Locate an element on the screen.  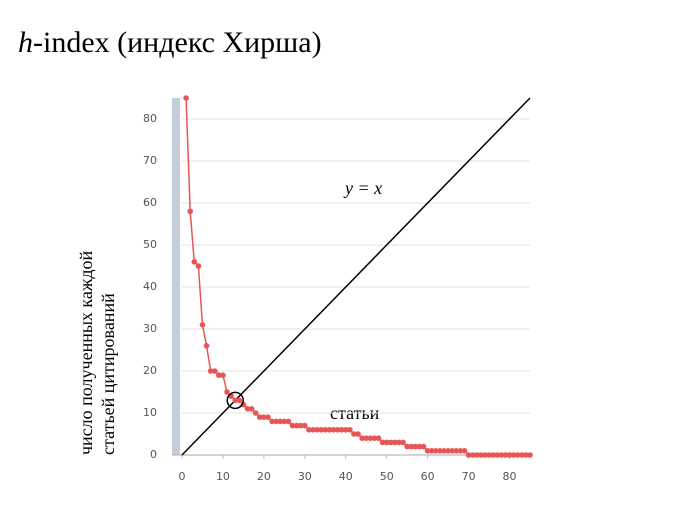
y-label-line: число полученных каждой is located at coordinates (86, 353).